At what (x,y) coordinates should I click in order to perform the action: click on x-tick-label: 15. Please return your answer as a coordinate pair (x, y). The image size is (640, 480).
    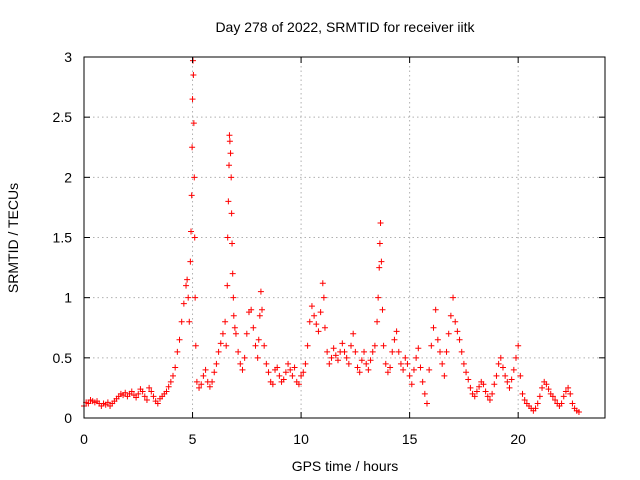
    Looking at the image, I should click on (410, 439).